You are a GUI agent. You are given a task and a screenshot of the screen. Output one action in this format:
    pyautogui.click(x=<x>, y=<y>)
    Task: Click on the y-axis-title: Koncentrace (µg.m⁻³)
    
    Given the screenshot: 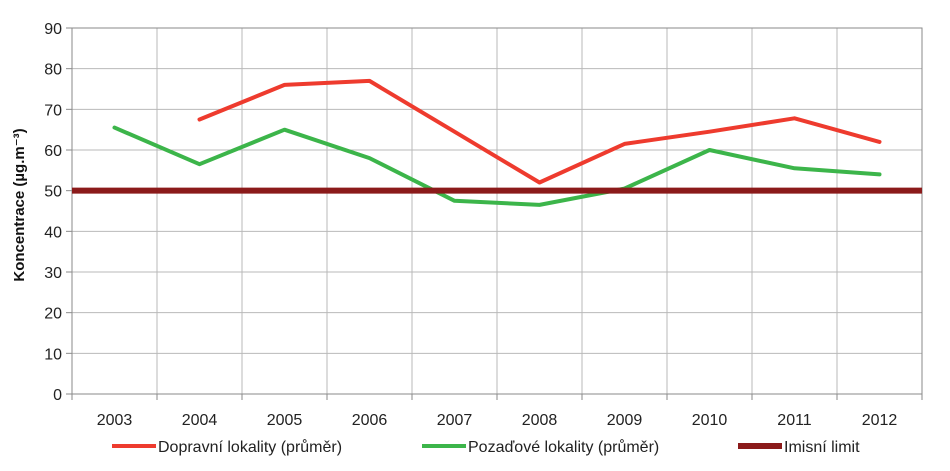 What is the action you would take?
    pyautogui.click(x=19, y=204)
    